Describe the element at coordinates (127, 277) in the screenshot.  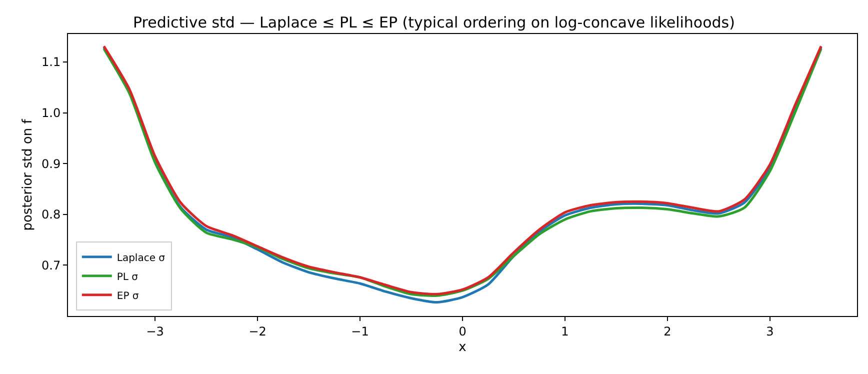
I see `legend-label: PL σ` at that location.